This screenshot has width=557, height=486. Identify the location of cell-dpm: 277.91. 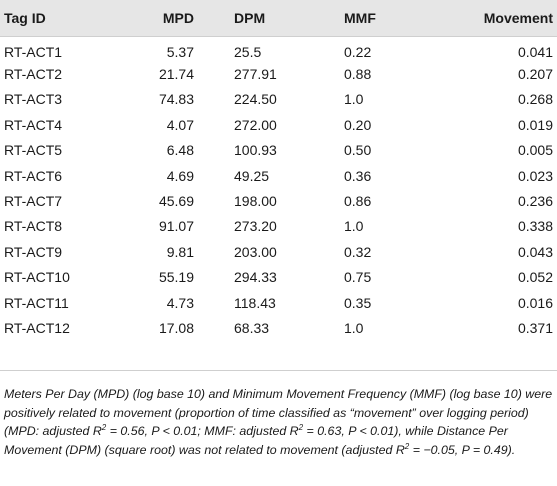
(255, 74).